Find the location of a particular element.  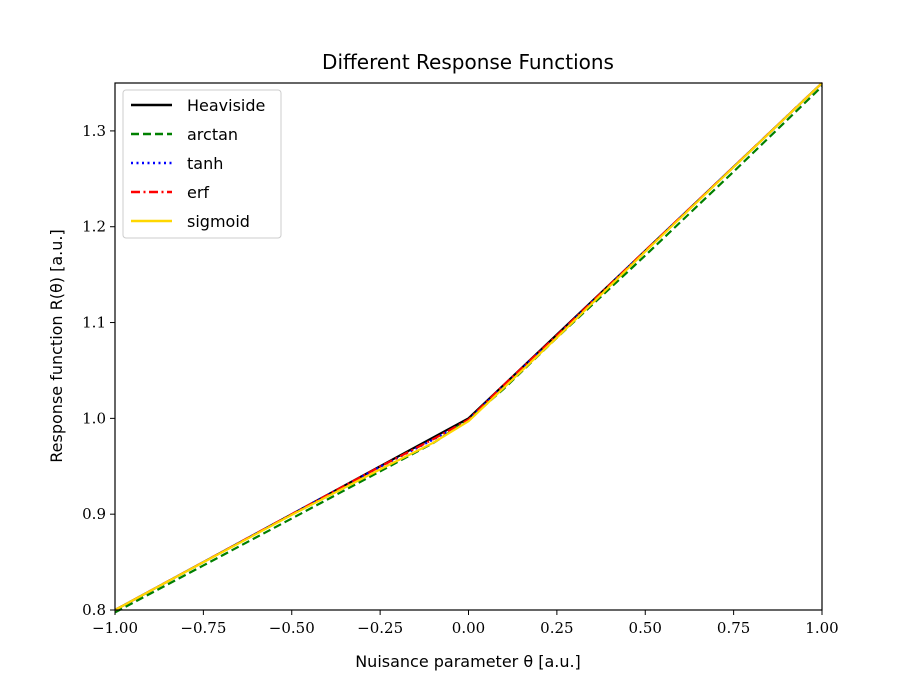

legend-box is located at coordinates (202, 164).